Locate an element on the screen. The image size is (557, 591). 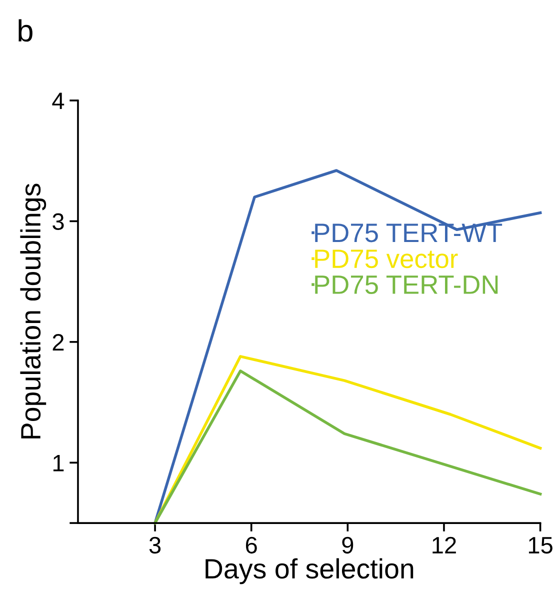
y-tick-label: 1 is located at coordinates (58, 463).